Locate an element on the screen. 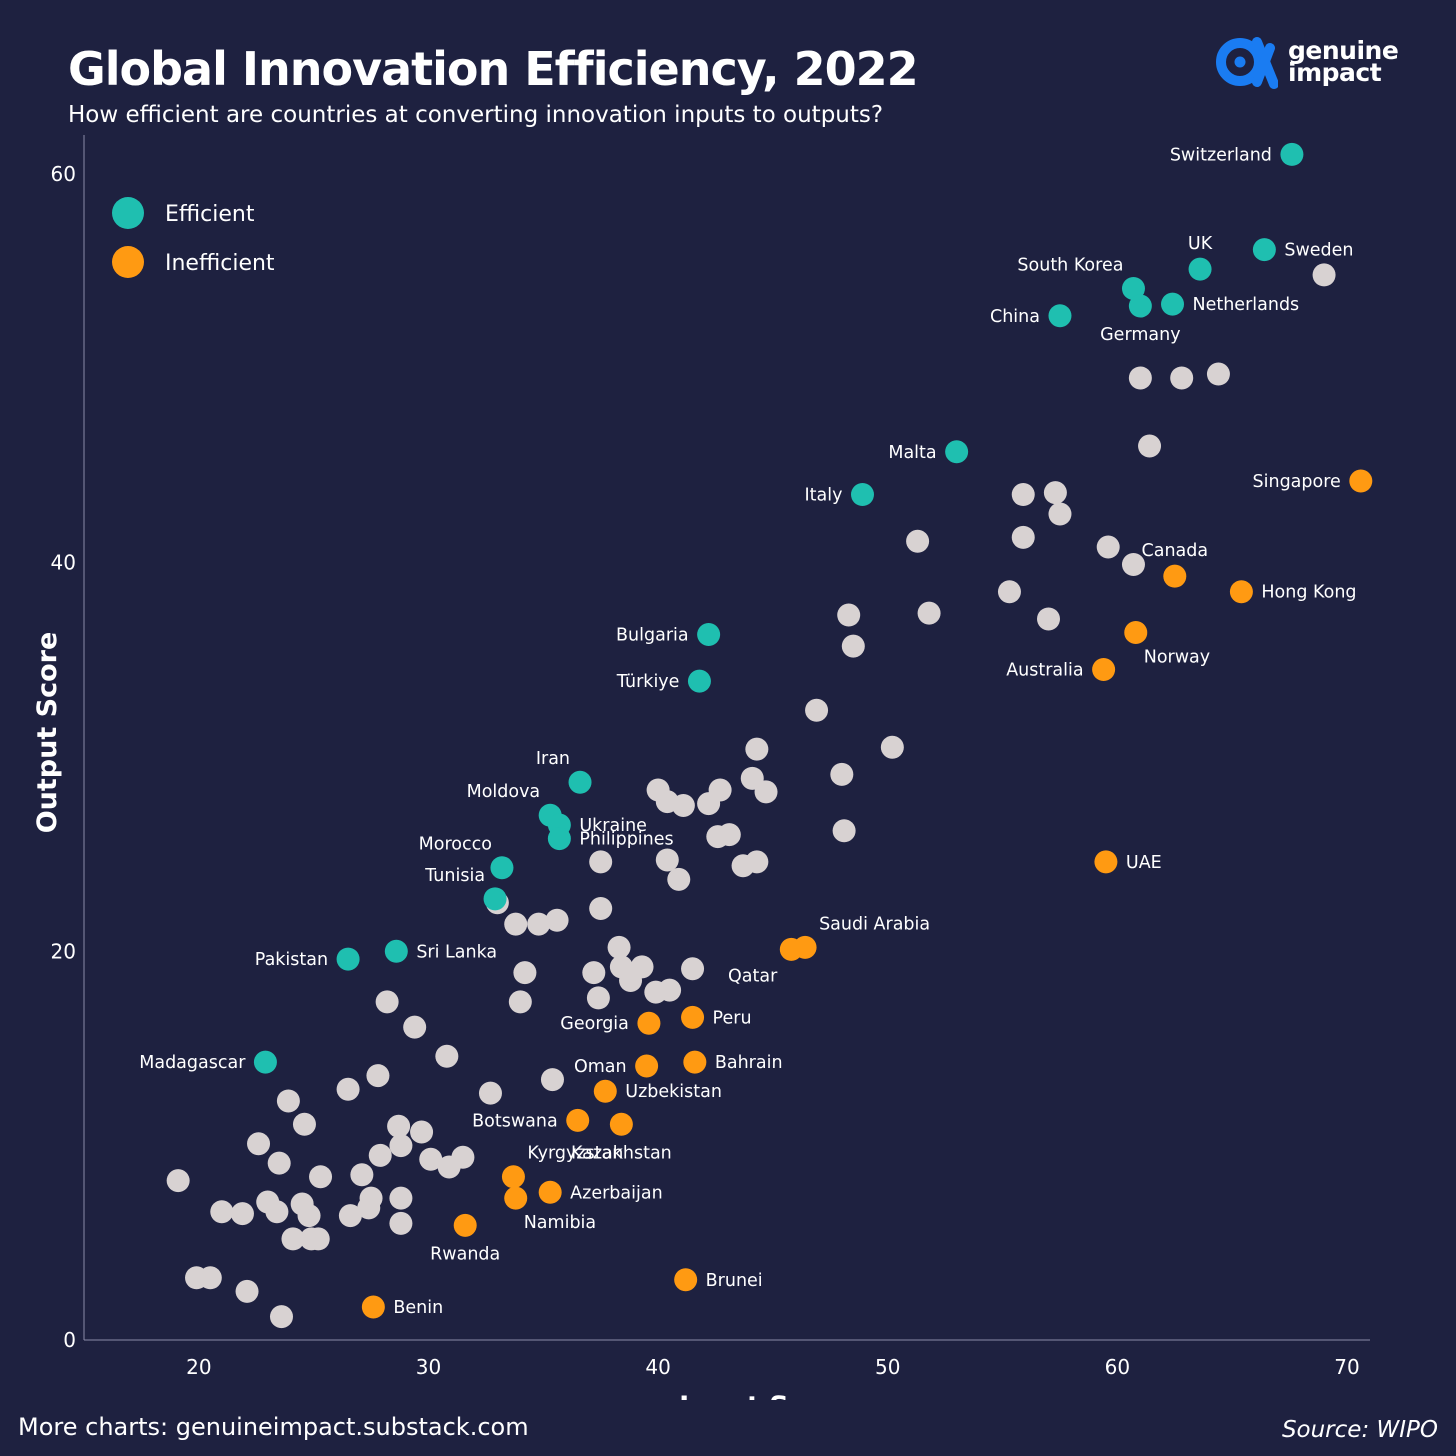 The image size is (1456, 1456). point-label-uk: UK is located at coordinates (1200, 244).